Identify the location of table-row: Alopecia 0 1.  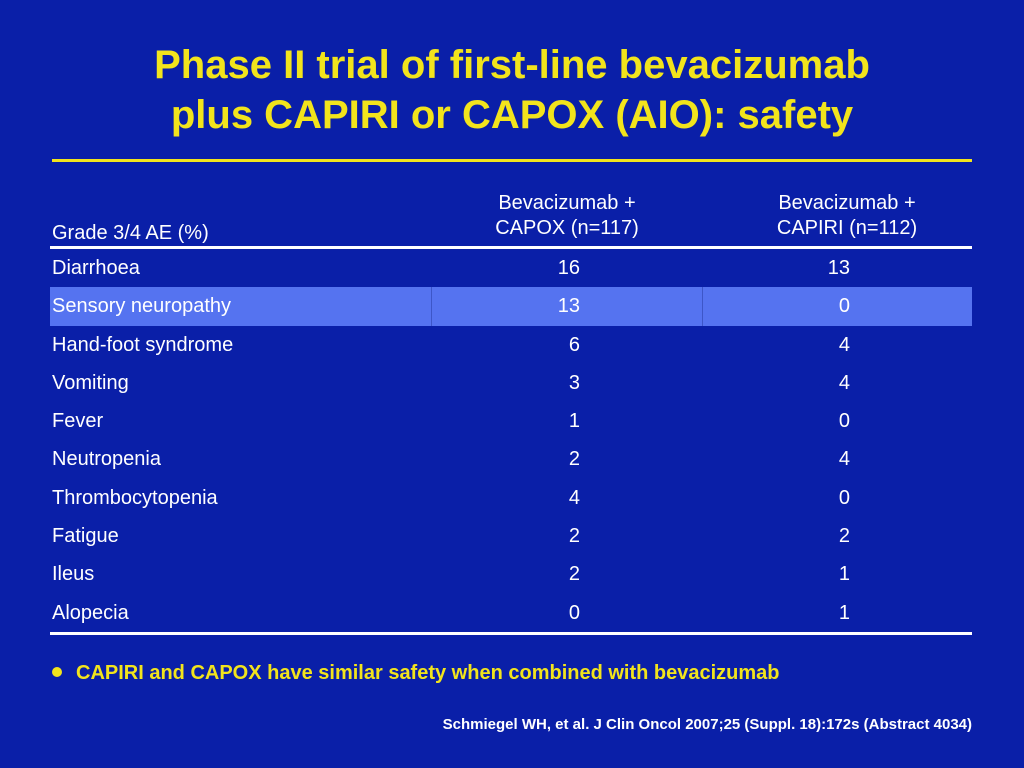
(511, 613).